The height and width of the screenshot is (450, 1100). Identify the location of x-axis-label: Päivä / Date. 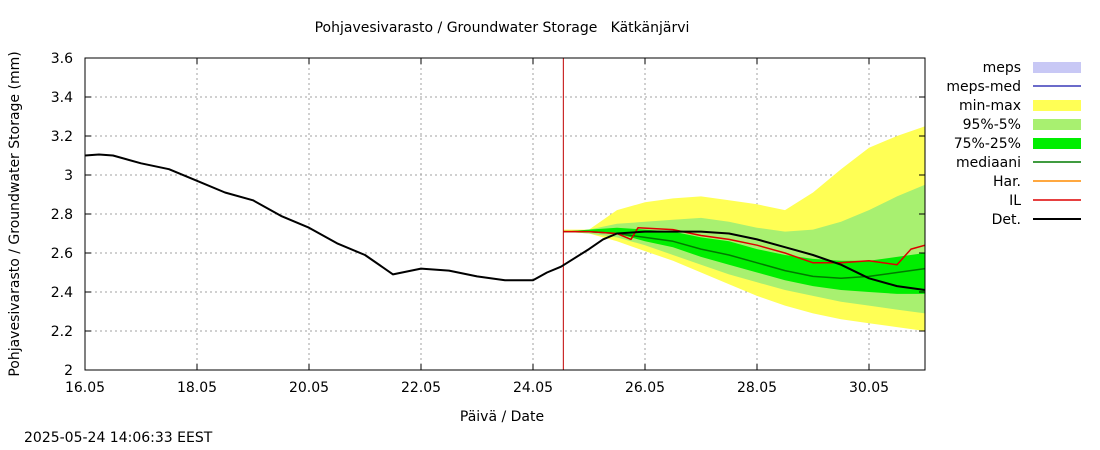
(502, 417).